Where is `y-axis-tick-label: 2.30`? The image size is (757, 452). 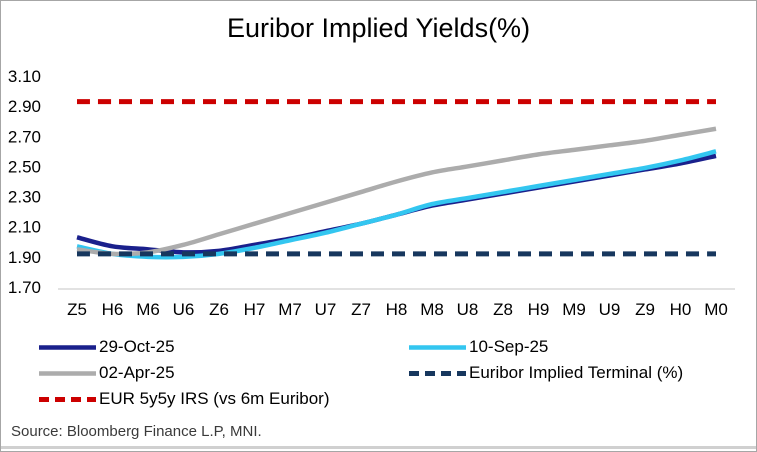
y-axis-tick-label: 2.30 is located at coordinates (24, 197).